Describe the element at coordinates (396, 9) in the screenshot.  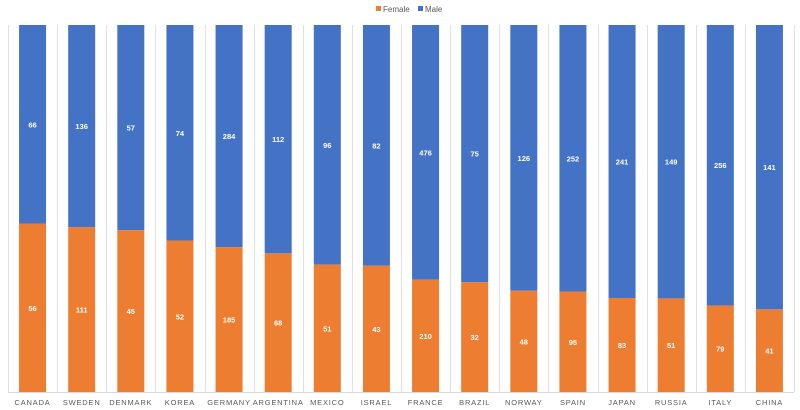
I see `legend-label: Female` at that location.